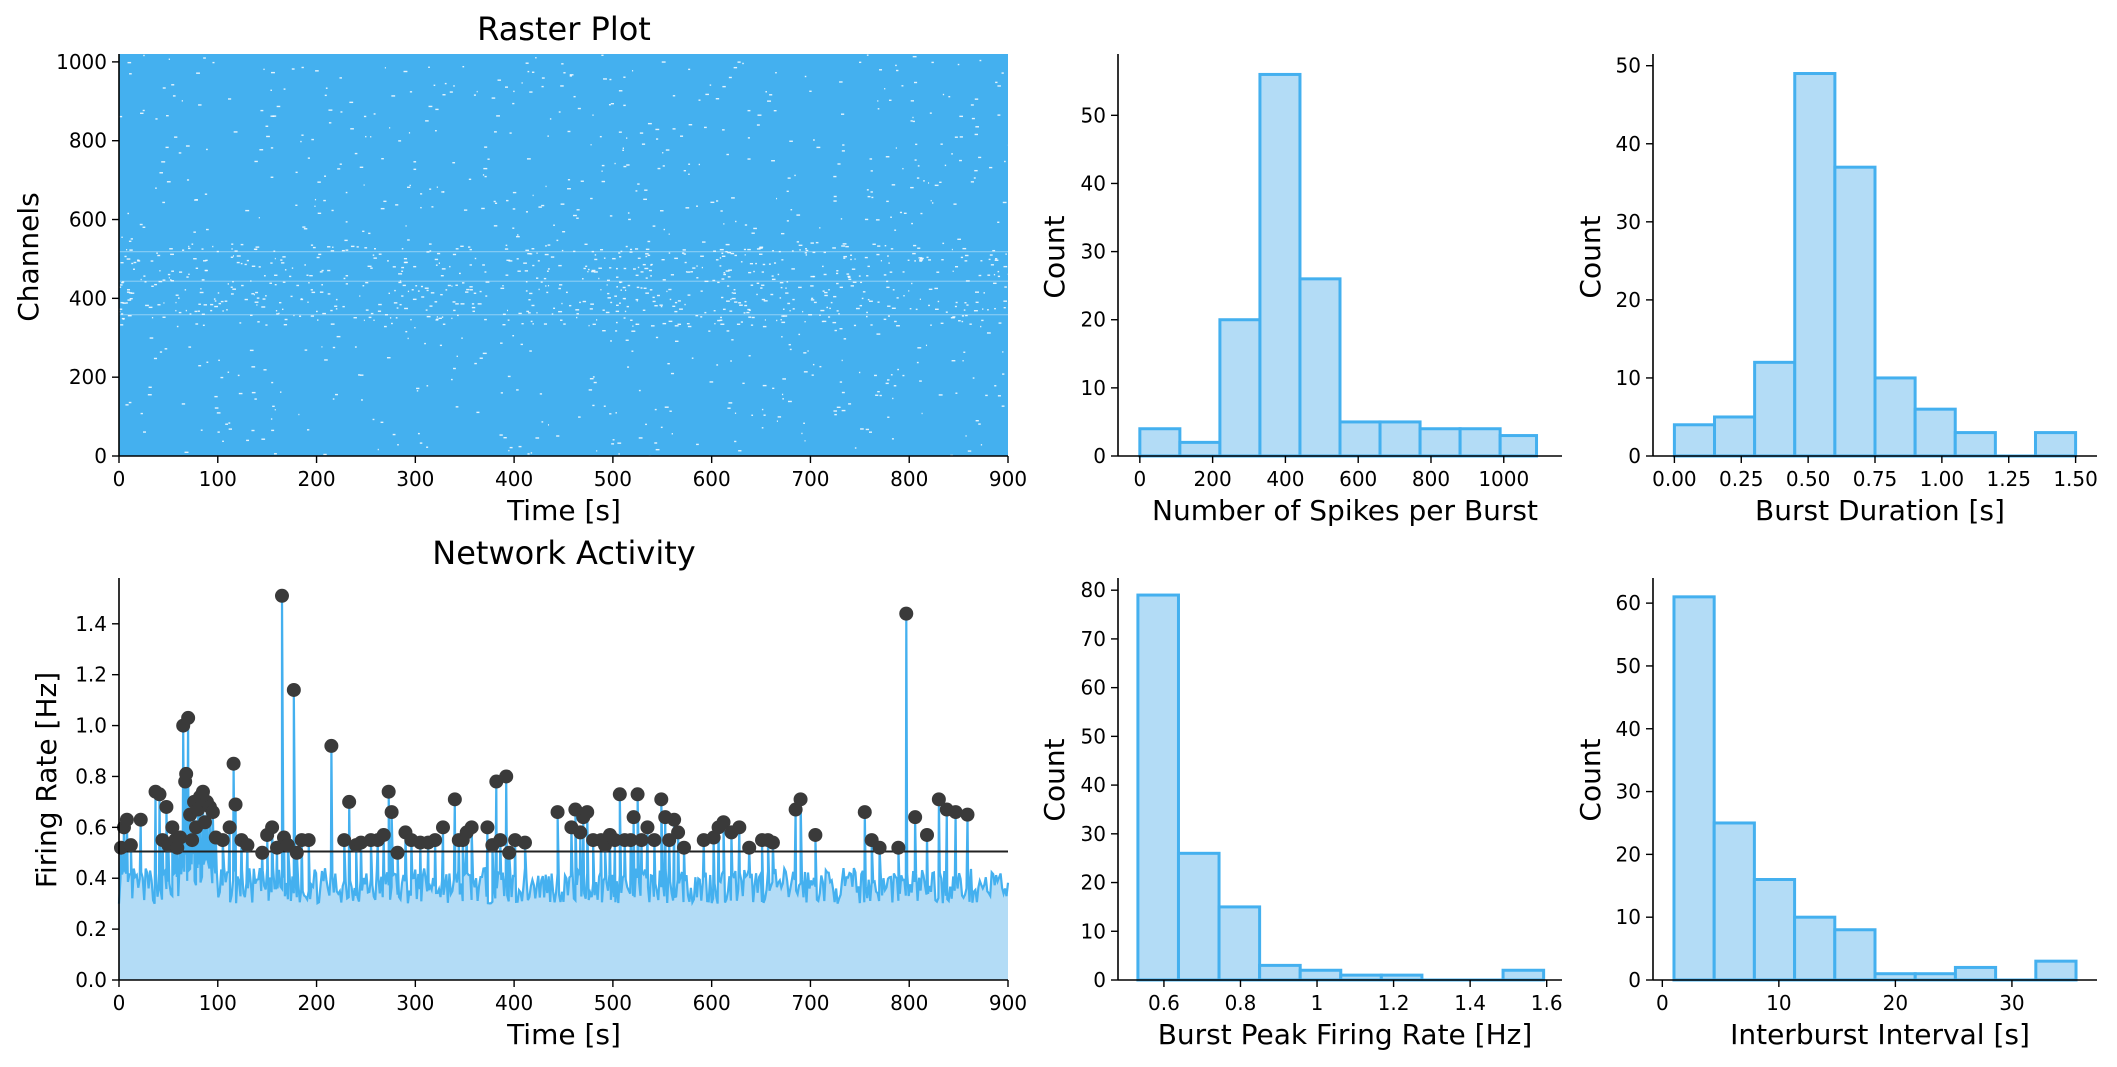  I want to click on raster-gap-band, so click(563, 315).